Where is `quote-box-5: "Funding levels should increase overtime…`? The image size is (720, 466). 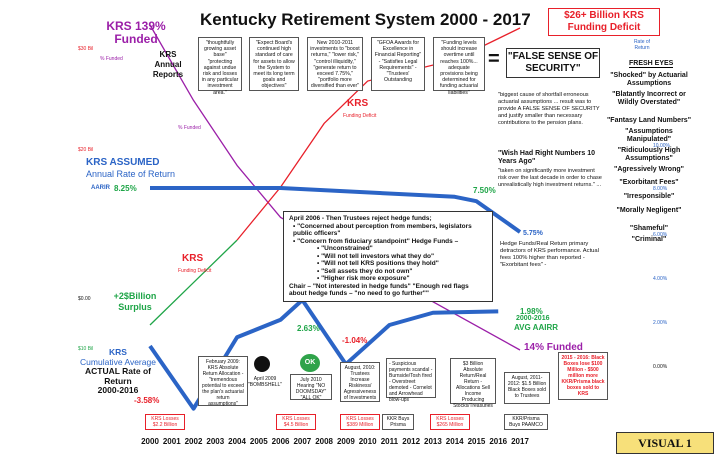
quote-box-5: "Funding levels should increase overtime… is located at coordinates (459, 66).